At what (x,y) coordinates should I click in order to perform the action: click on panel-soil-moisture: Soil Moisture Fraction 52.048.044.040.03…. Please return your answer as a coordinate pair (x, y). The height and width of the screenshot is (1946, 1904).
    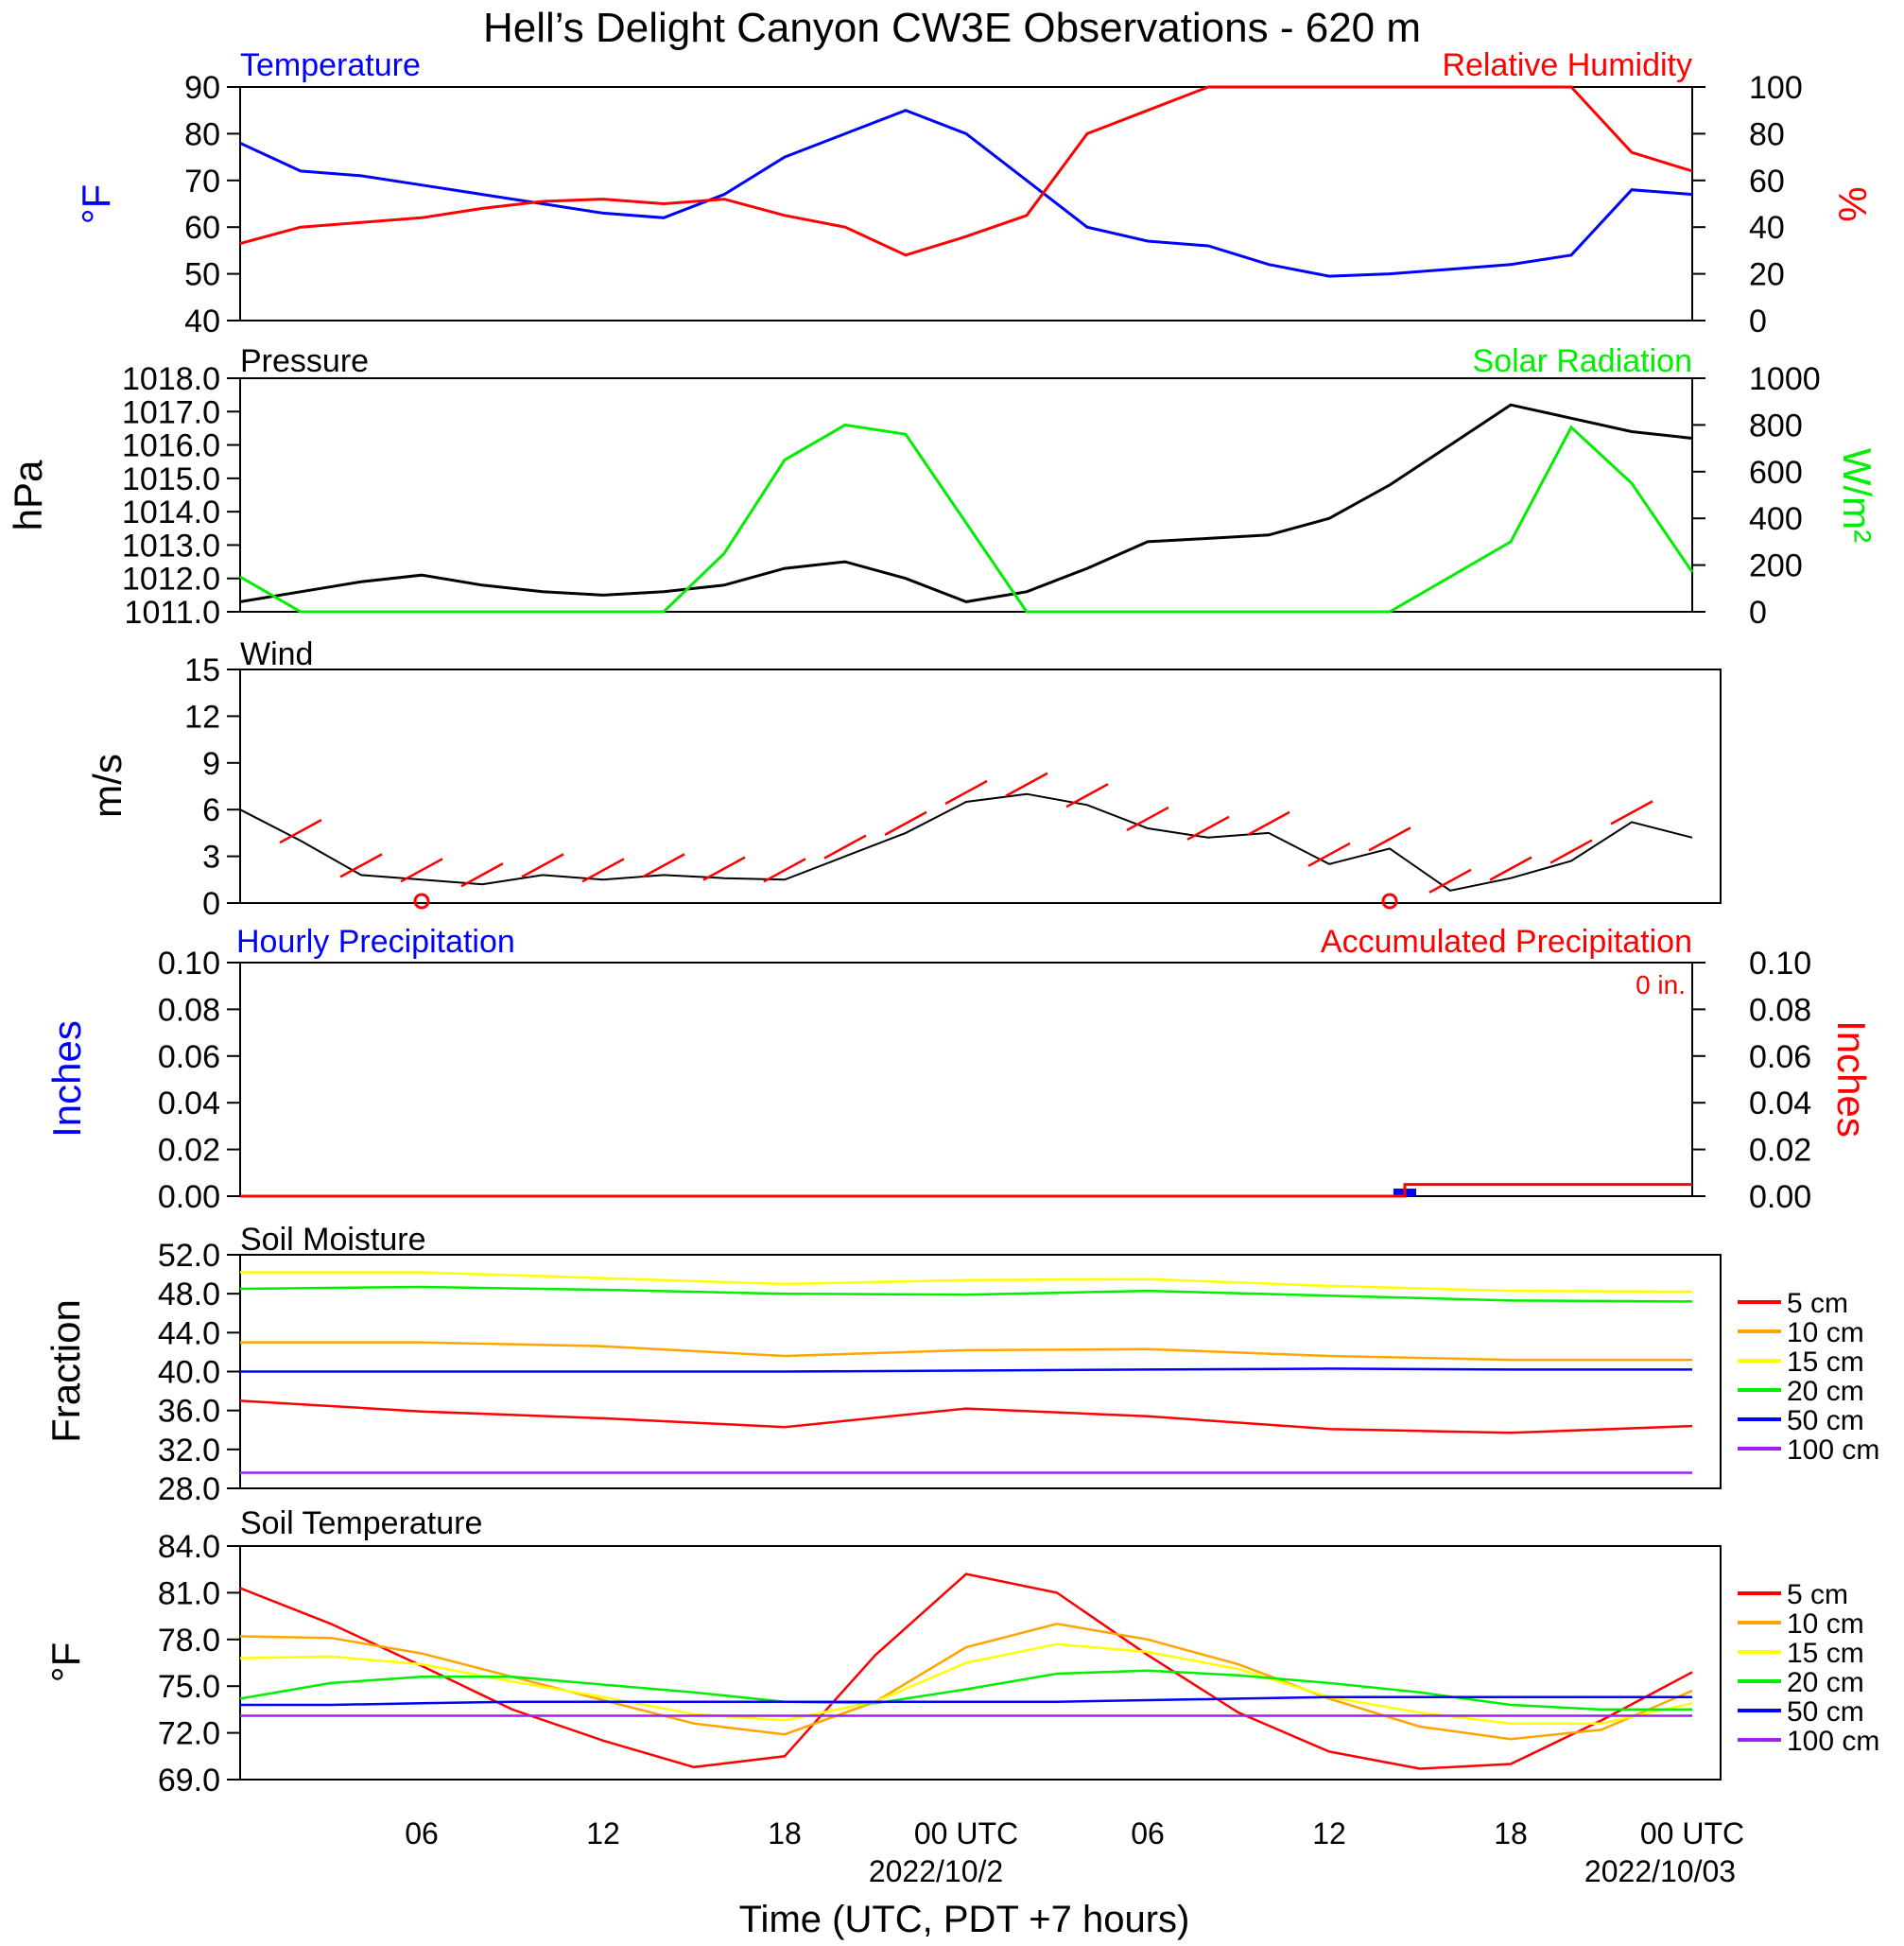
    Looking at the image, I should click on (961, 1365).